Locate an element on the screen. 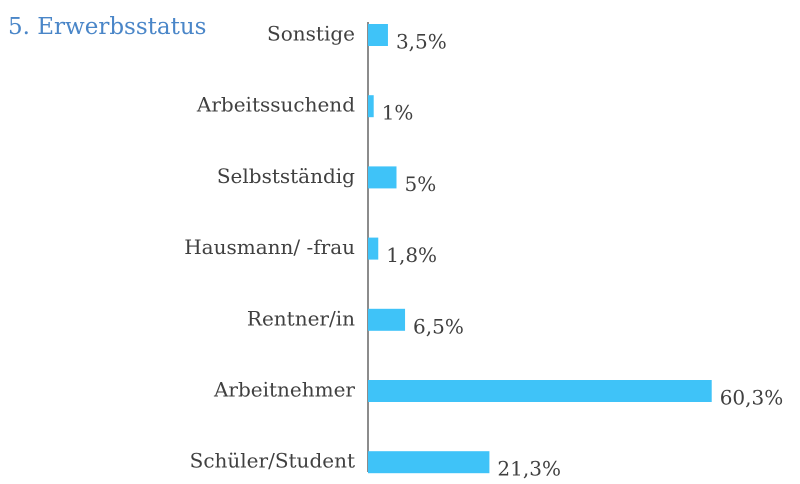 This screenshot has height=484, width=800. category-label: Sonstige is located at coordinates (311, 34).